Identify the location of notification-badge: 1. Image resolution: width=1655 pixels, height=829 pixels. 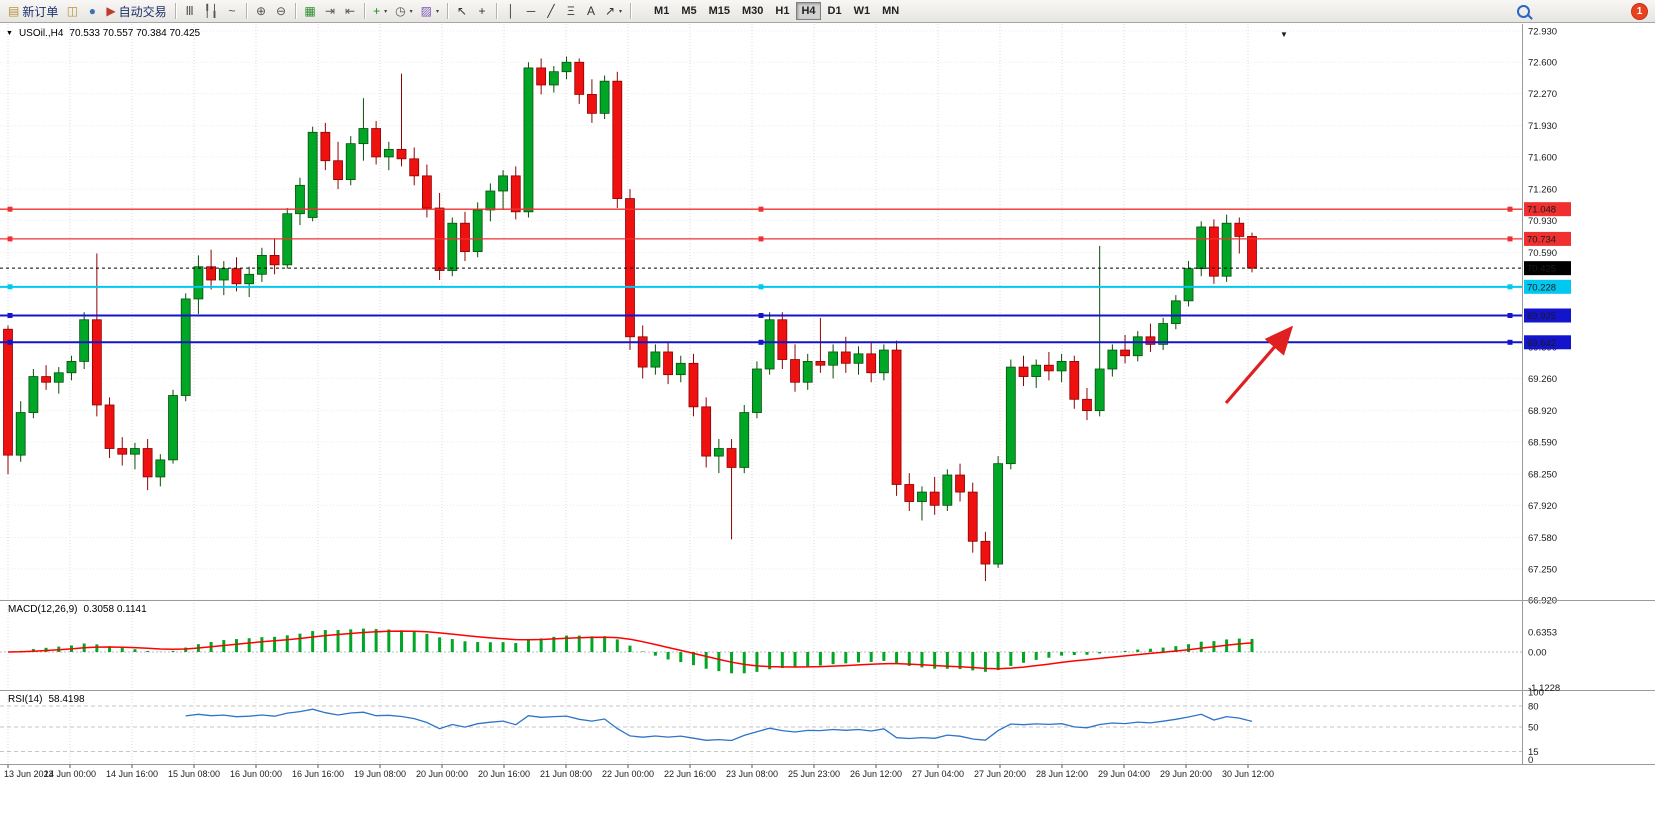
(1639, 11).